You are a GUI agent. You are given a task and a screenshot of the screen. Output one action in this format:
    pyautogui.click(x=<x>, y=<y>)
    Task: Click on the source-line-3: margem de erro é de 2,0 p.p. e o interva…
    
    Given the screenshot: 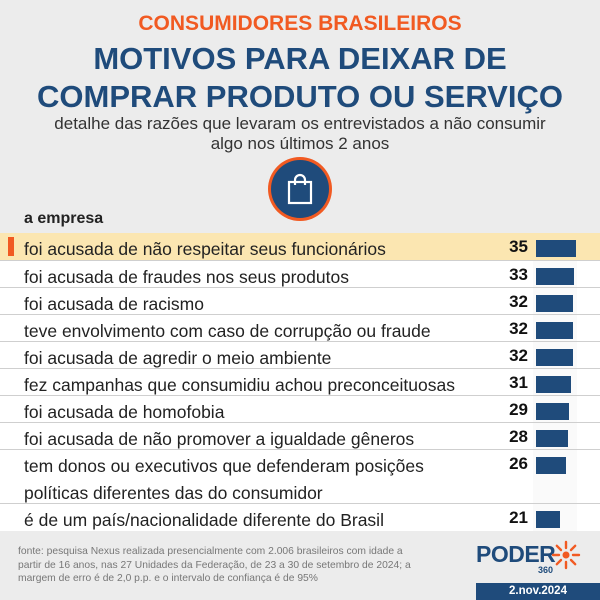 What is the action you would take?
    pyautogui.click(x=168, y=578)
    